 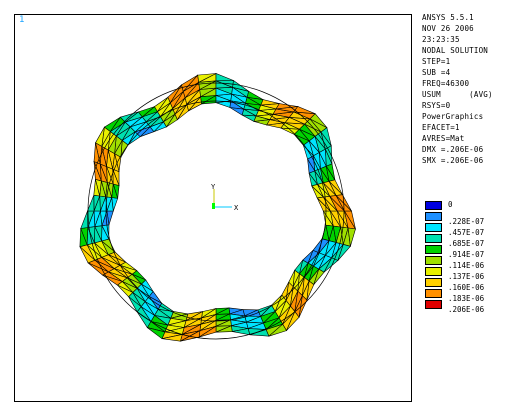 What do you see at coordinates (441, 127) in the screenshot?
I see `info-line: EFACET=1` at bounding box center [441, 127].